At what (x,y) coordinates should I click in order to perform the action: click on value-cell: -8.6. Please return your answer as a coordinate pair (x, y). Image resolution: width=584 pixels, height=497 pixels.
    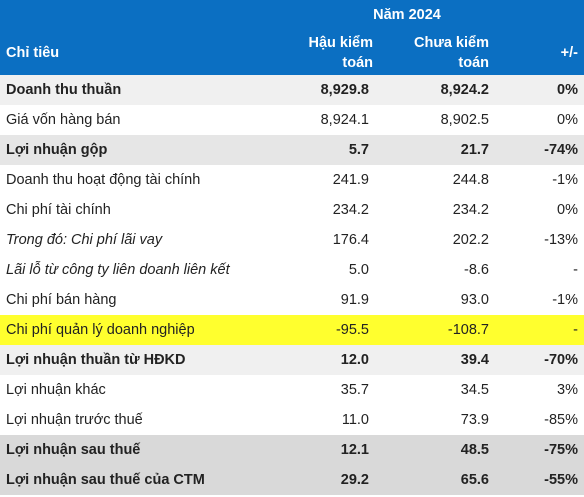
    Looking at the image, I should click on (476, 270).